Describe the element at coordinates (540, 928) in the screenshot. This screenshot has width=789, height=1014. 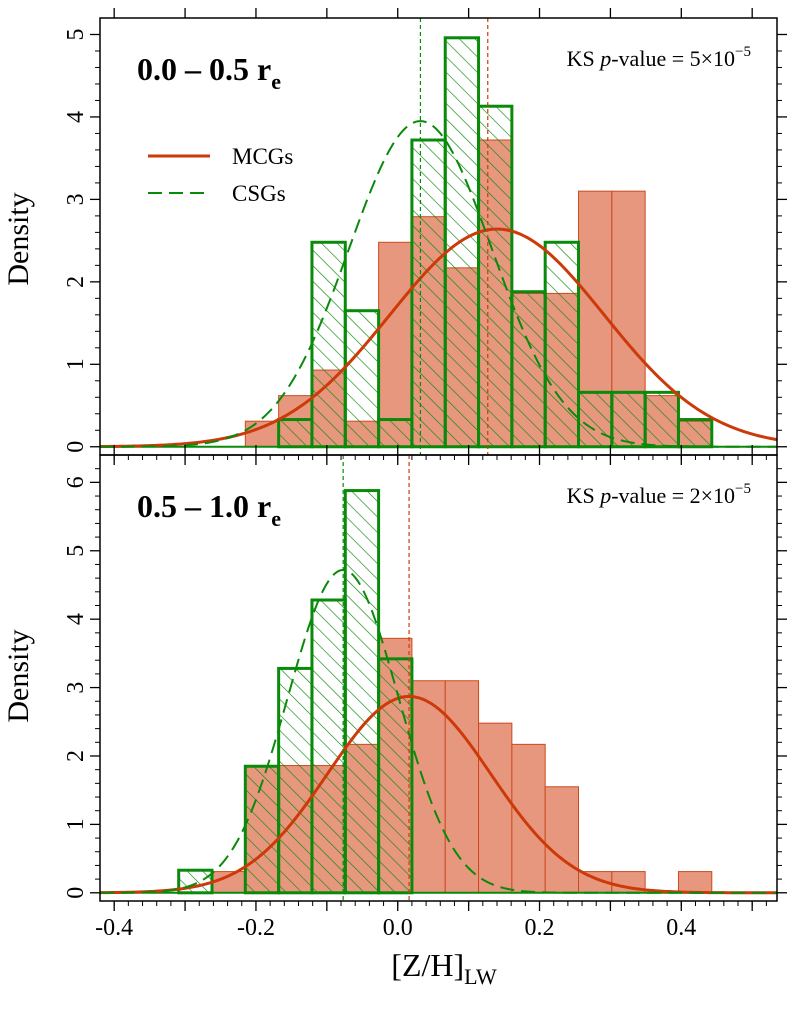
I see `x-tick-label: 0.2` at that location.